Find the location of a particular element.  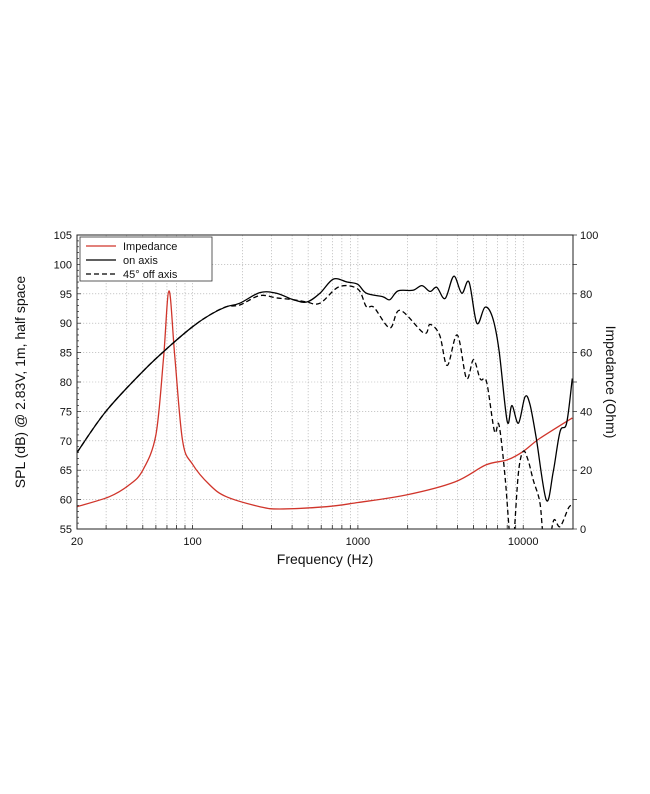

y-tick-label: 65 is located at coordinates (66, 471).